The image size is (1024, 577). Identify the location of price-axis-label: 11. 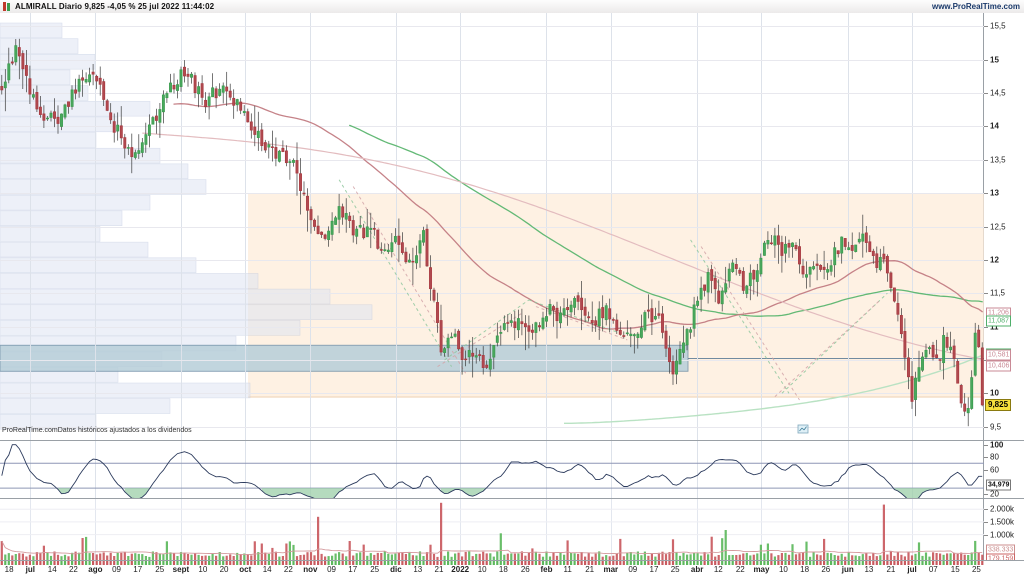
(994, 327).